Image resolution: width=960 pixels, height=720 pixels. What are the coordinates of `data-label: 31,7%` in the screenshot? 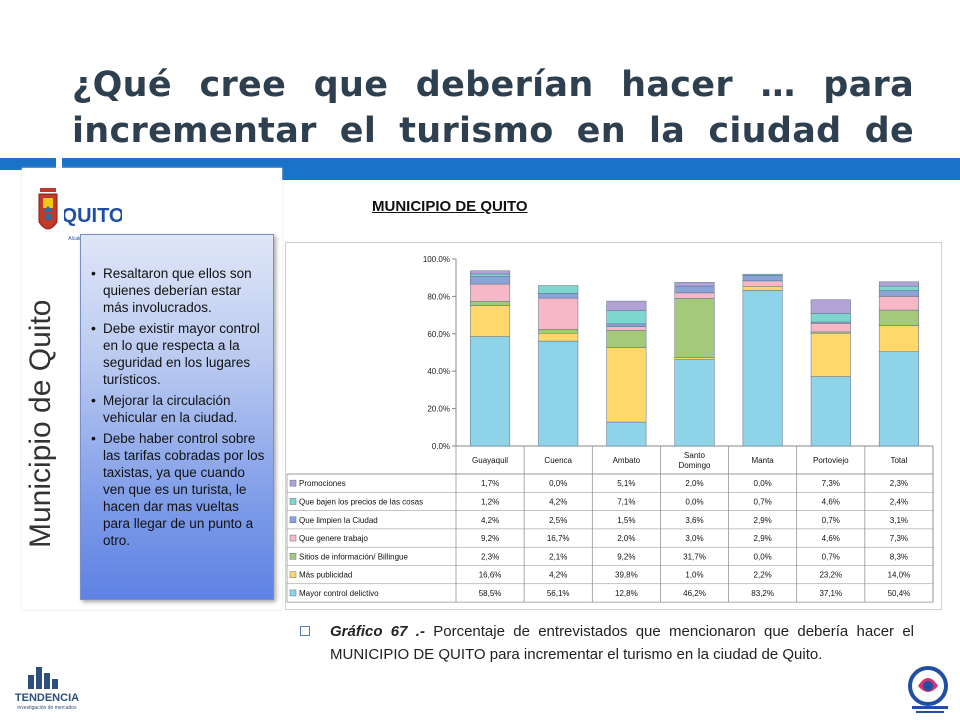 It's located at (694, 556).